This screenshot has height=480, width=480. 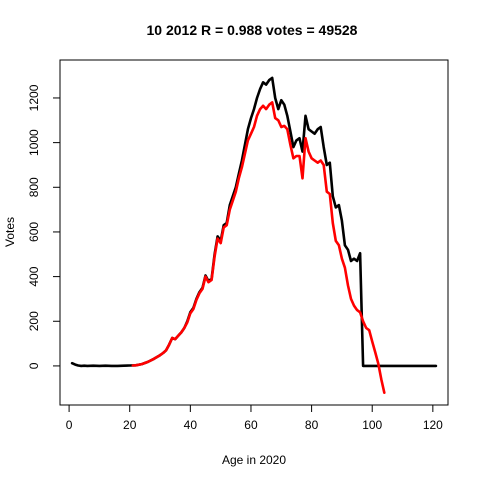 I want to click on x-tick-label: 40, so click(x=191, y=425).